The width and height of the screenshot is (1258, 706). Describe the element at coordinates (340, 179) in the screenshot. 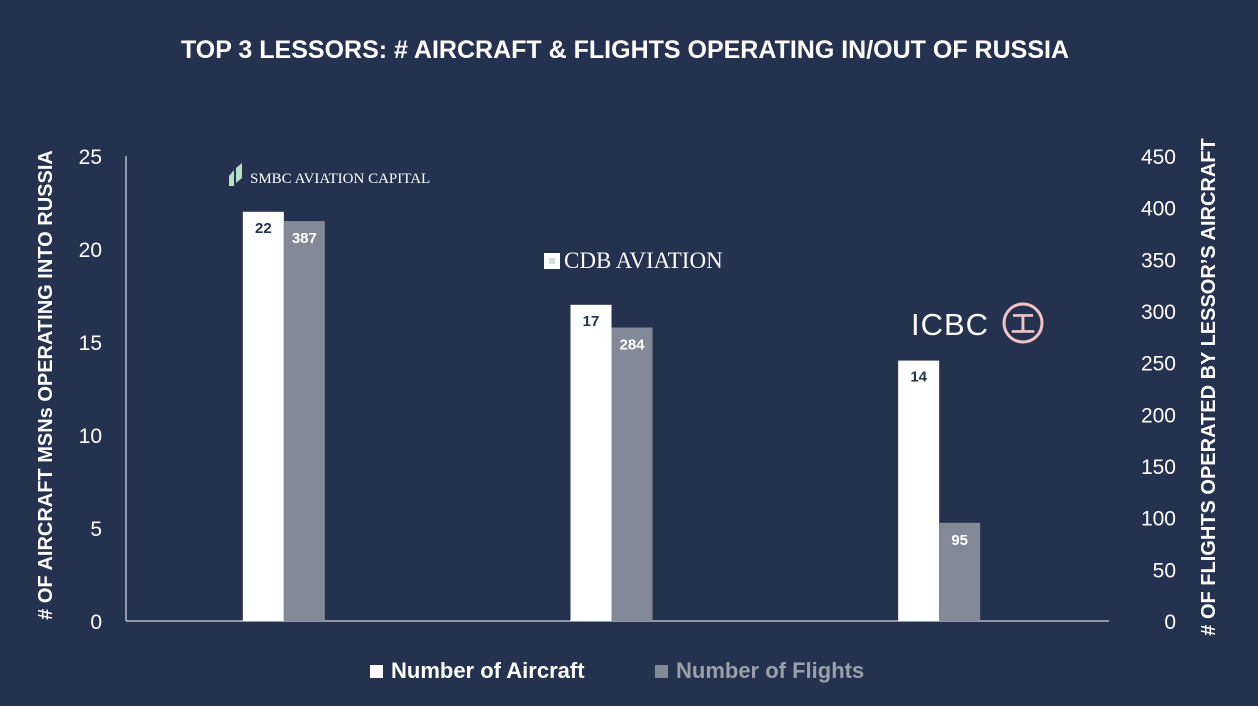

I see `smbc-logo-text: SMBC AVIATION CAPITAL` at that location.